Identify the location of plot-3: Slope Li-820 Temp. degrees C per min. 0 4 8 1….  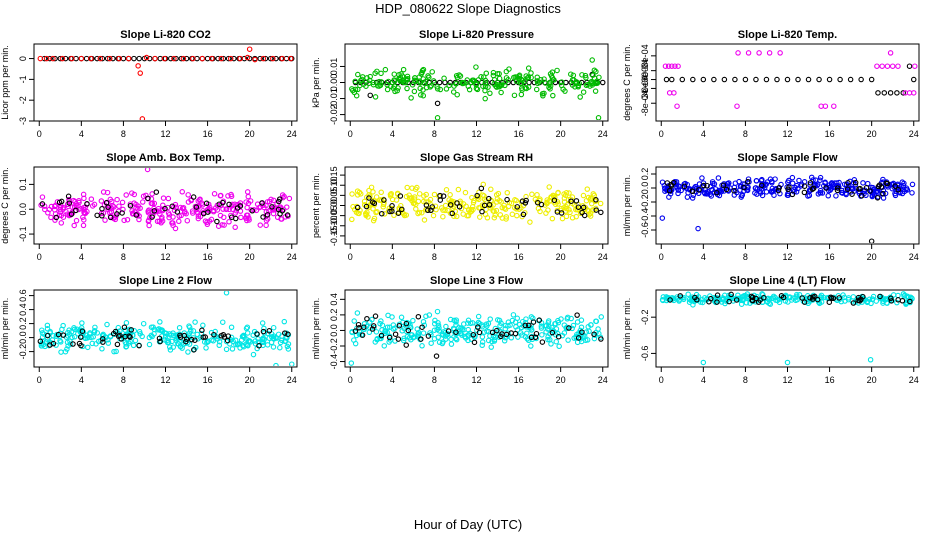
(771, 84).